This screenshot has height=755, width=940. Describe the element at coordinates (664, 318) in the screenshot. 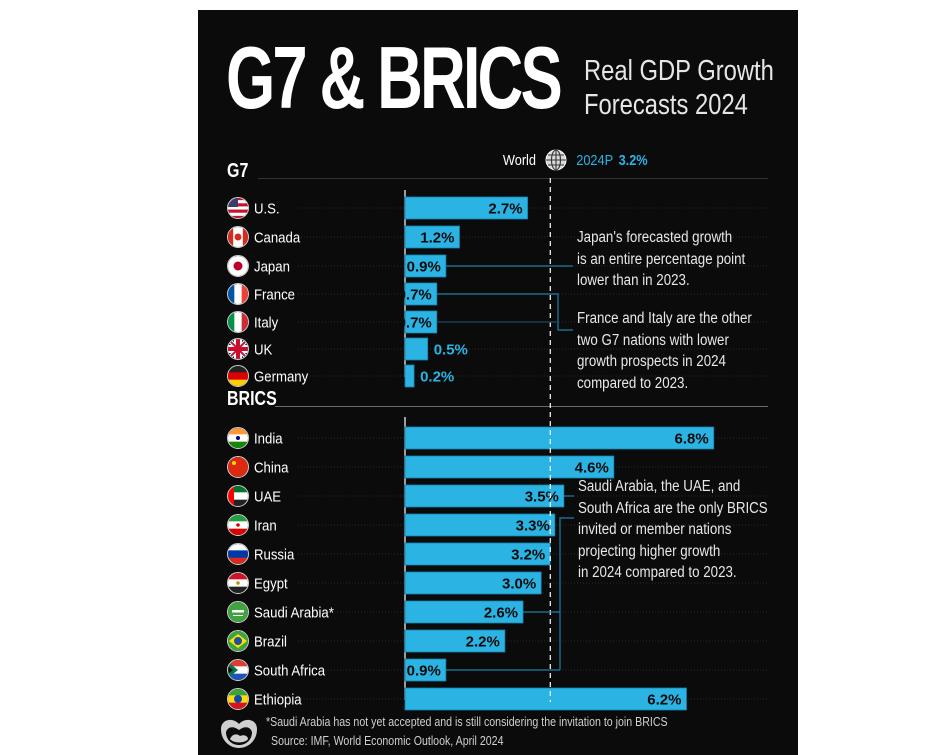

I see `annotation-france-italy-line: France and Italy are the other` at that location.